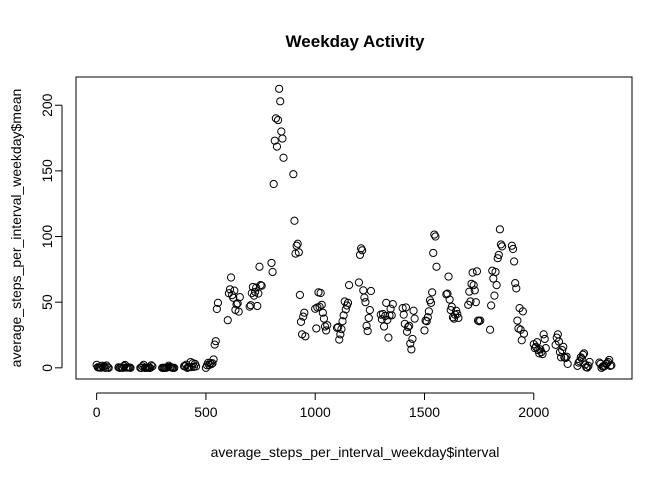  Describe the element at coordinates (47, 368) in the screenshot. I see `y-tick-label: 0` at that location.